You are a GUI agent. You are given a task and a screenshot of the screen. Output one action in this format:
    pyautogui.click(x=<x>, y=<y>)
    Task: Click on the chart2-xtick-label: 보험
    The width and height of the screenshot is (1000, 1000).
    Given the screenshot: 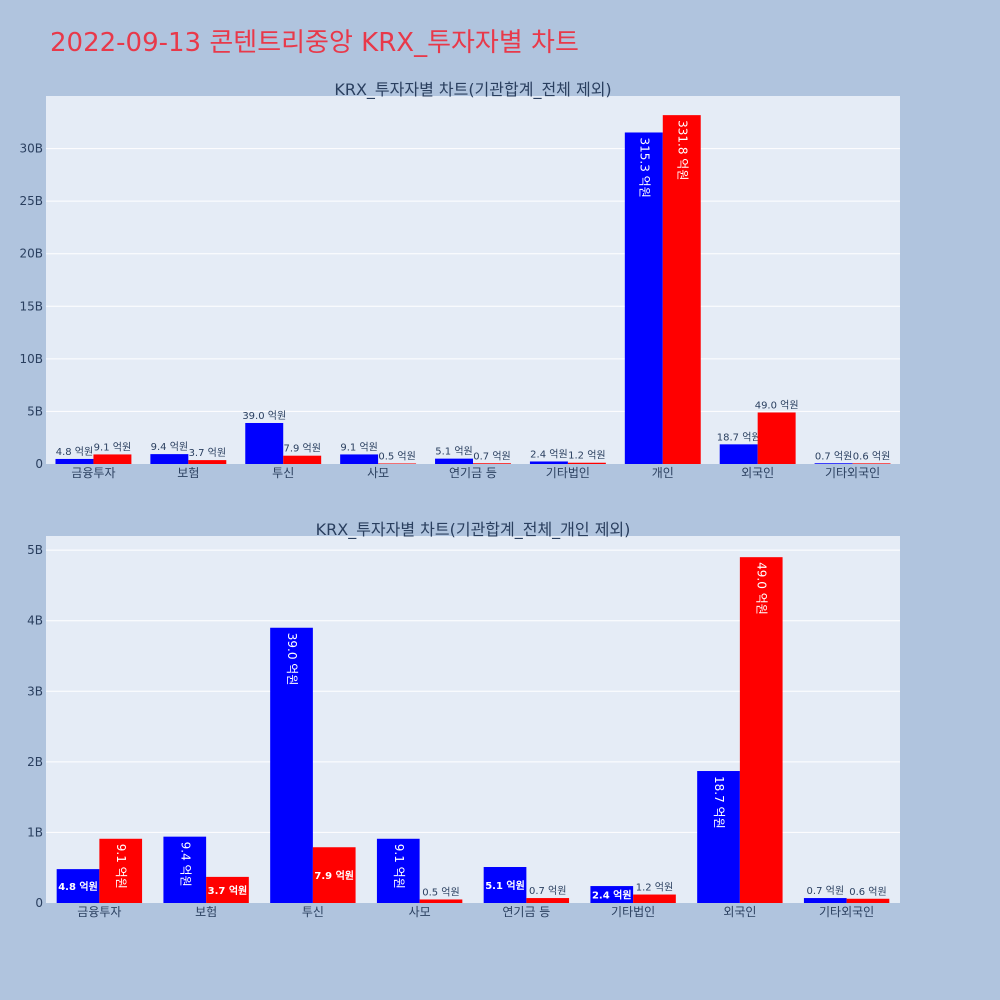 What is the action you would take?
    pyautogui.click(x=206, y=912)
    